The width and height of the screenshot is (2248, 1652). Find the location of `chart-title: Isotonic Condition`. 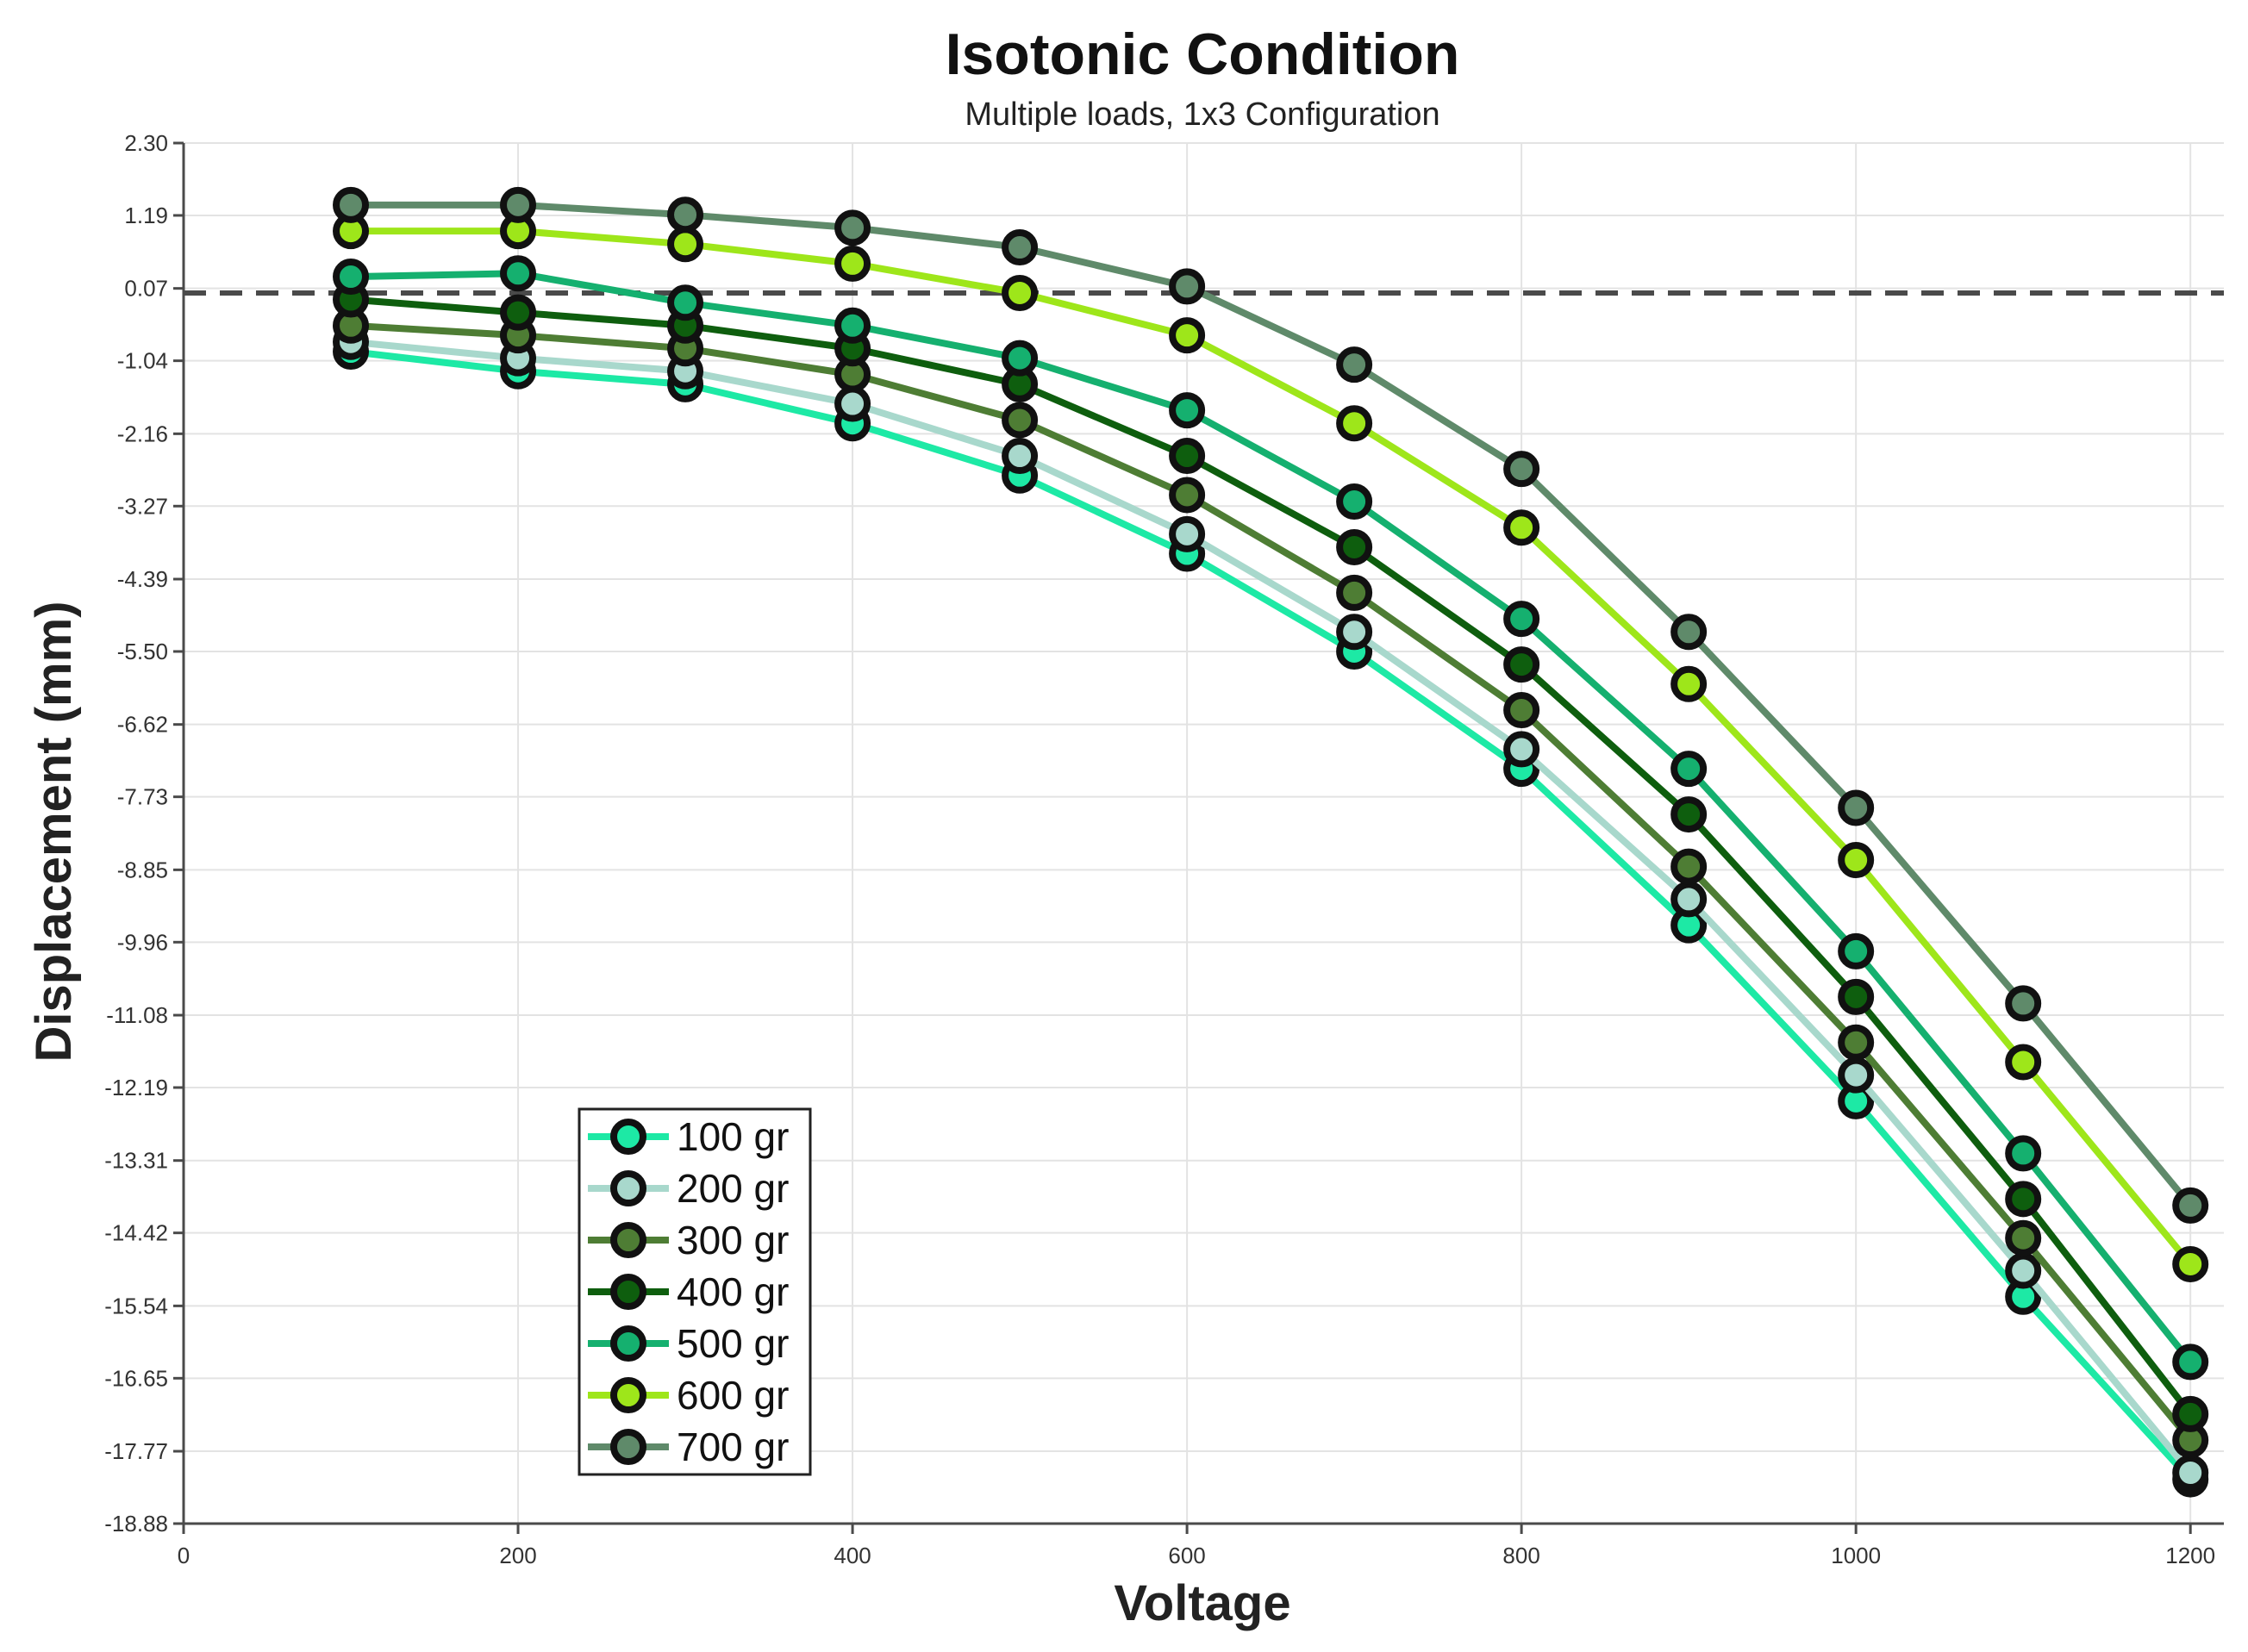

chart-title: Isotonic Condition is located at coordinates (1203, 54).